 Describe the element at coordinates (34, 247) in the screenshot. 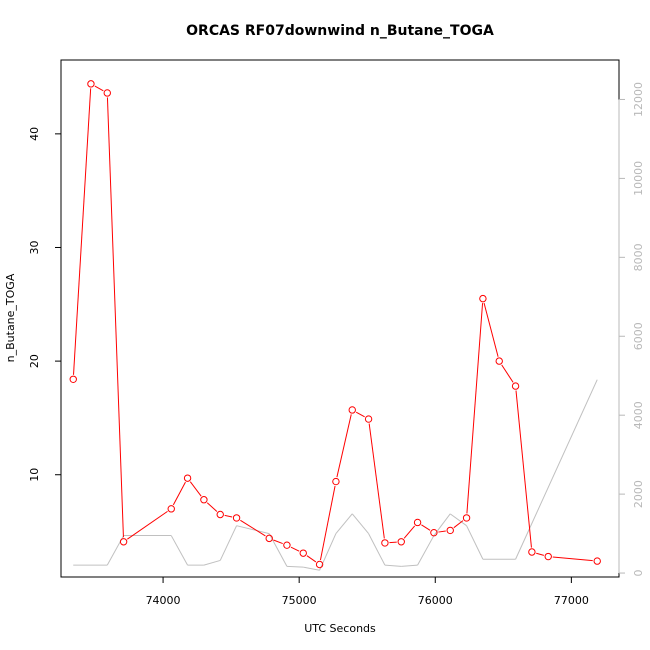

I see `y-tick-label: 30` at that location.